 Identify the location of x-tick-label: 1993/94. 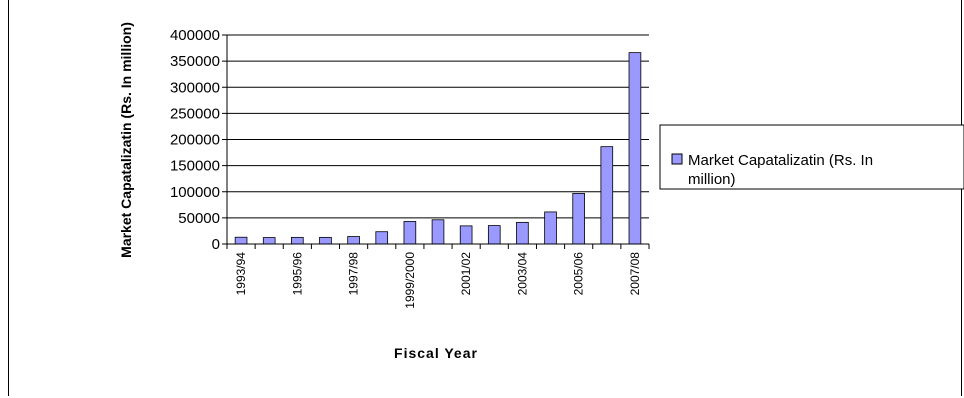
(241, 274).